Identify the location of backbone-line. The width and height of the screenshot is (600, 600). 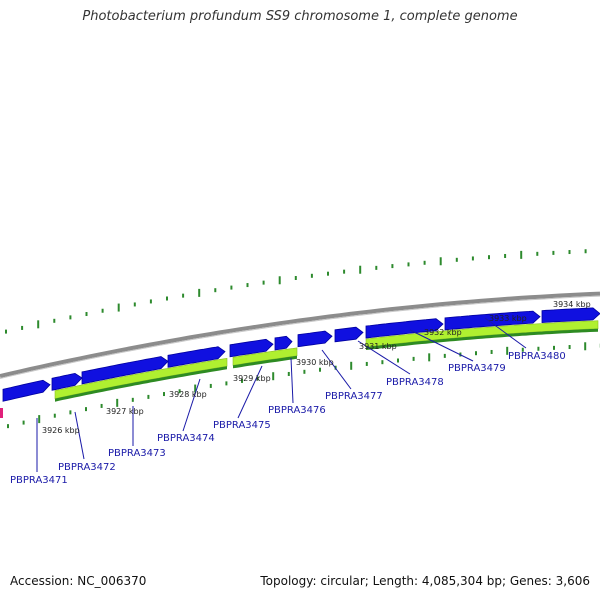
(300, 334).